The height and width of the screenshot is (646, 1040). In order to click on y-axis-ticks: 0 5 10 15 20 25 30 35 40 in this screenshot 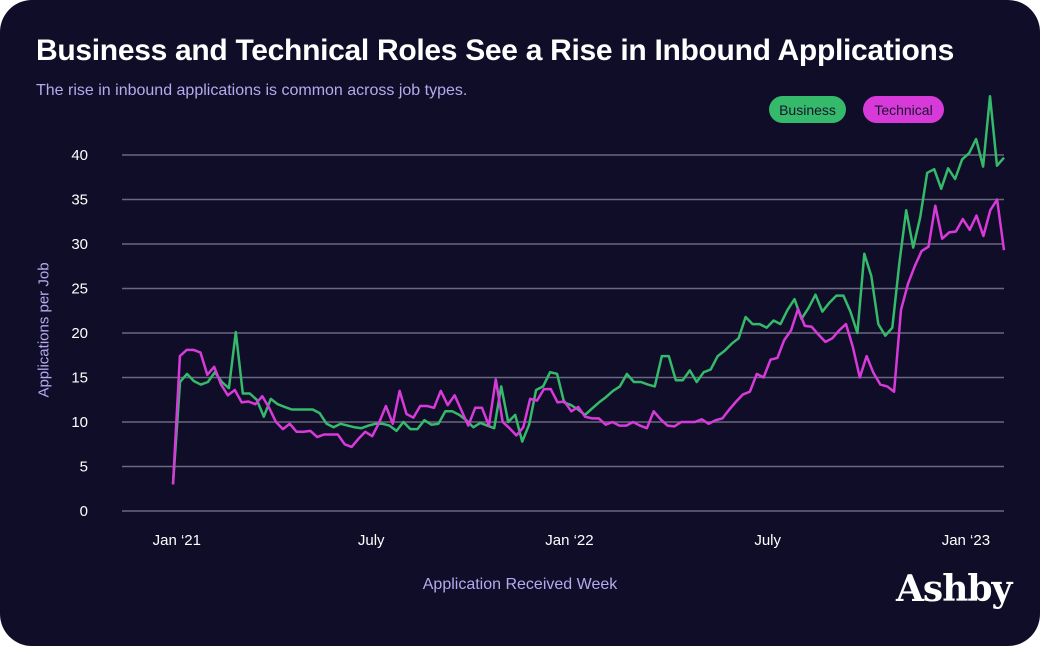, I will do `click(79, 333)`.